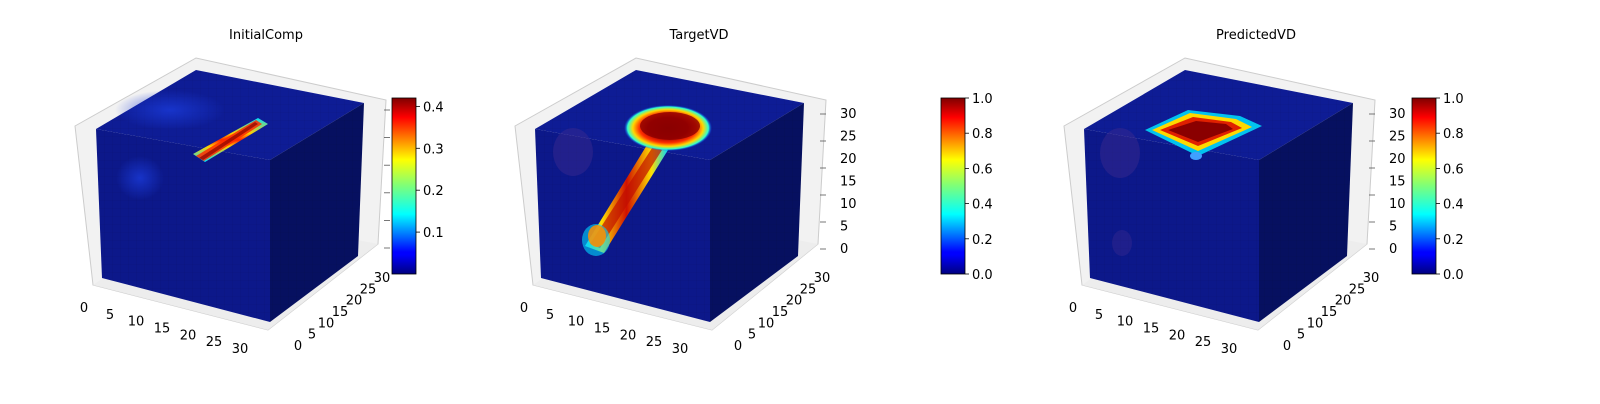 This screenshot has height=404, width=1600. I want to click on chart-title: InitialComp, so click(266, 35).